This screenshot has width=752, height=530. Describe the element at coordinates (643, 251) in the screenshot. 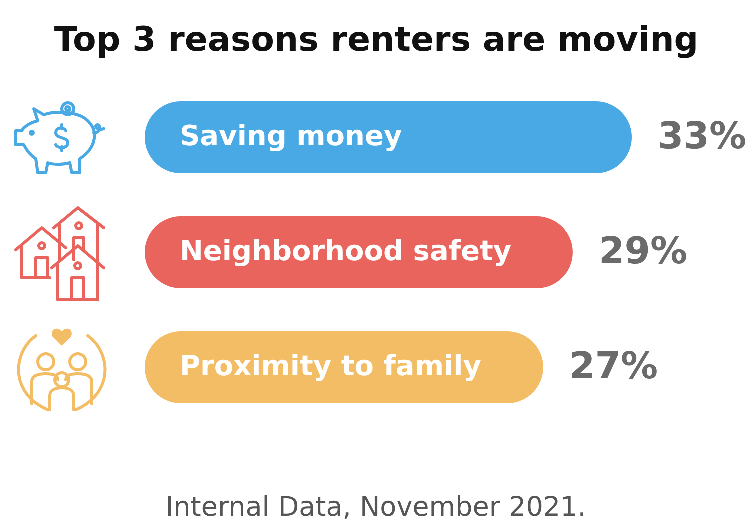

I see `data-label: 29%` at that location.